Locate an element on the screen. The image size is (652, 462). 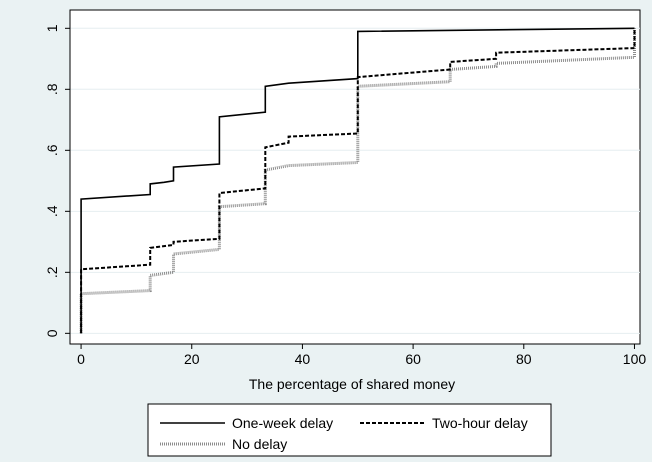
y-tick-label: .8 is located at coordinates (52, 89).